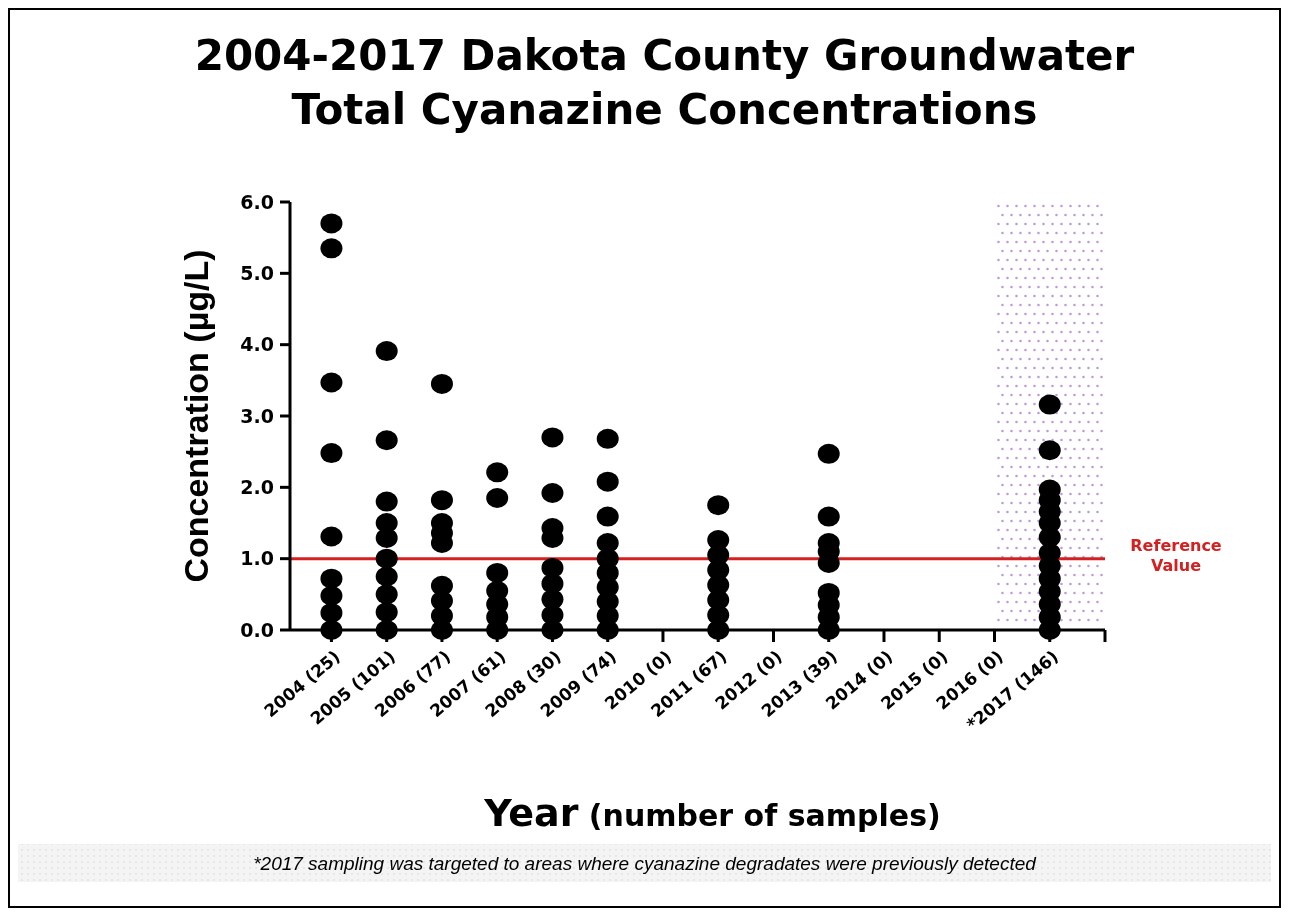  Describe the element at coordinates (1176, 555) in the screenshot. I see `ref-line-label: Reference Value` at that location.